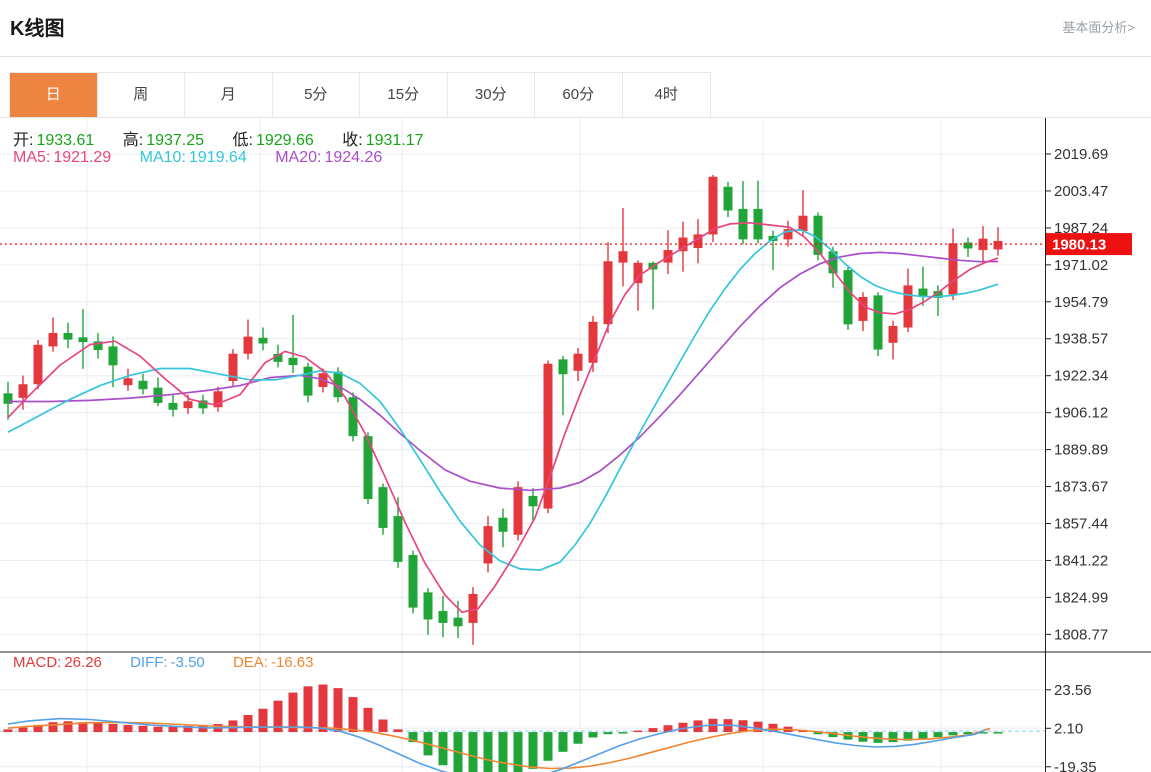 Image resolution: width=1151 pixels, height=772 pixels. I want to click on svg-text: 2.10, so click(1068, 728).